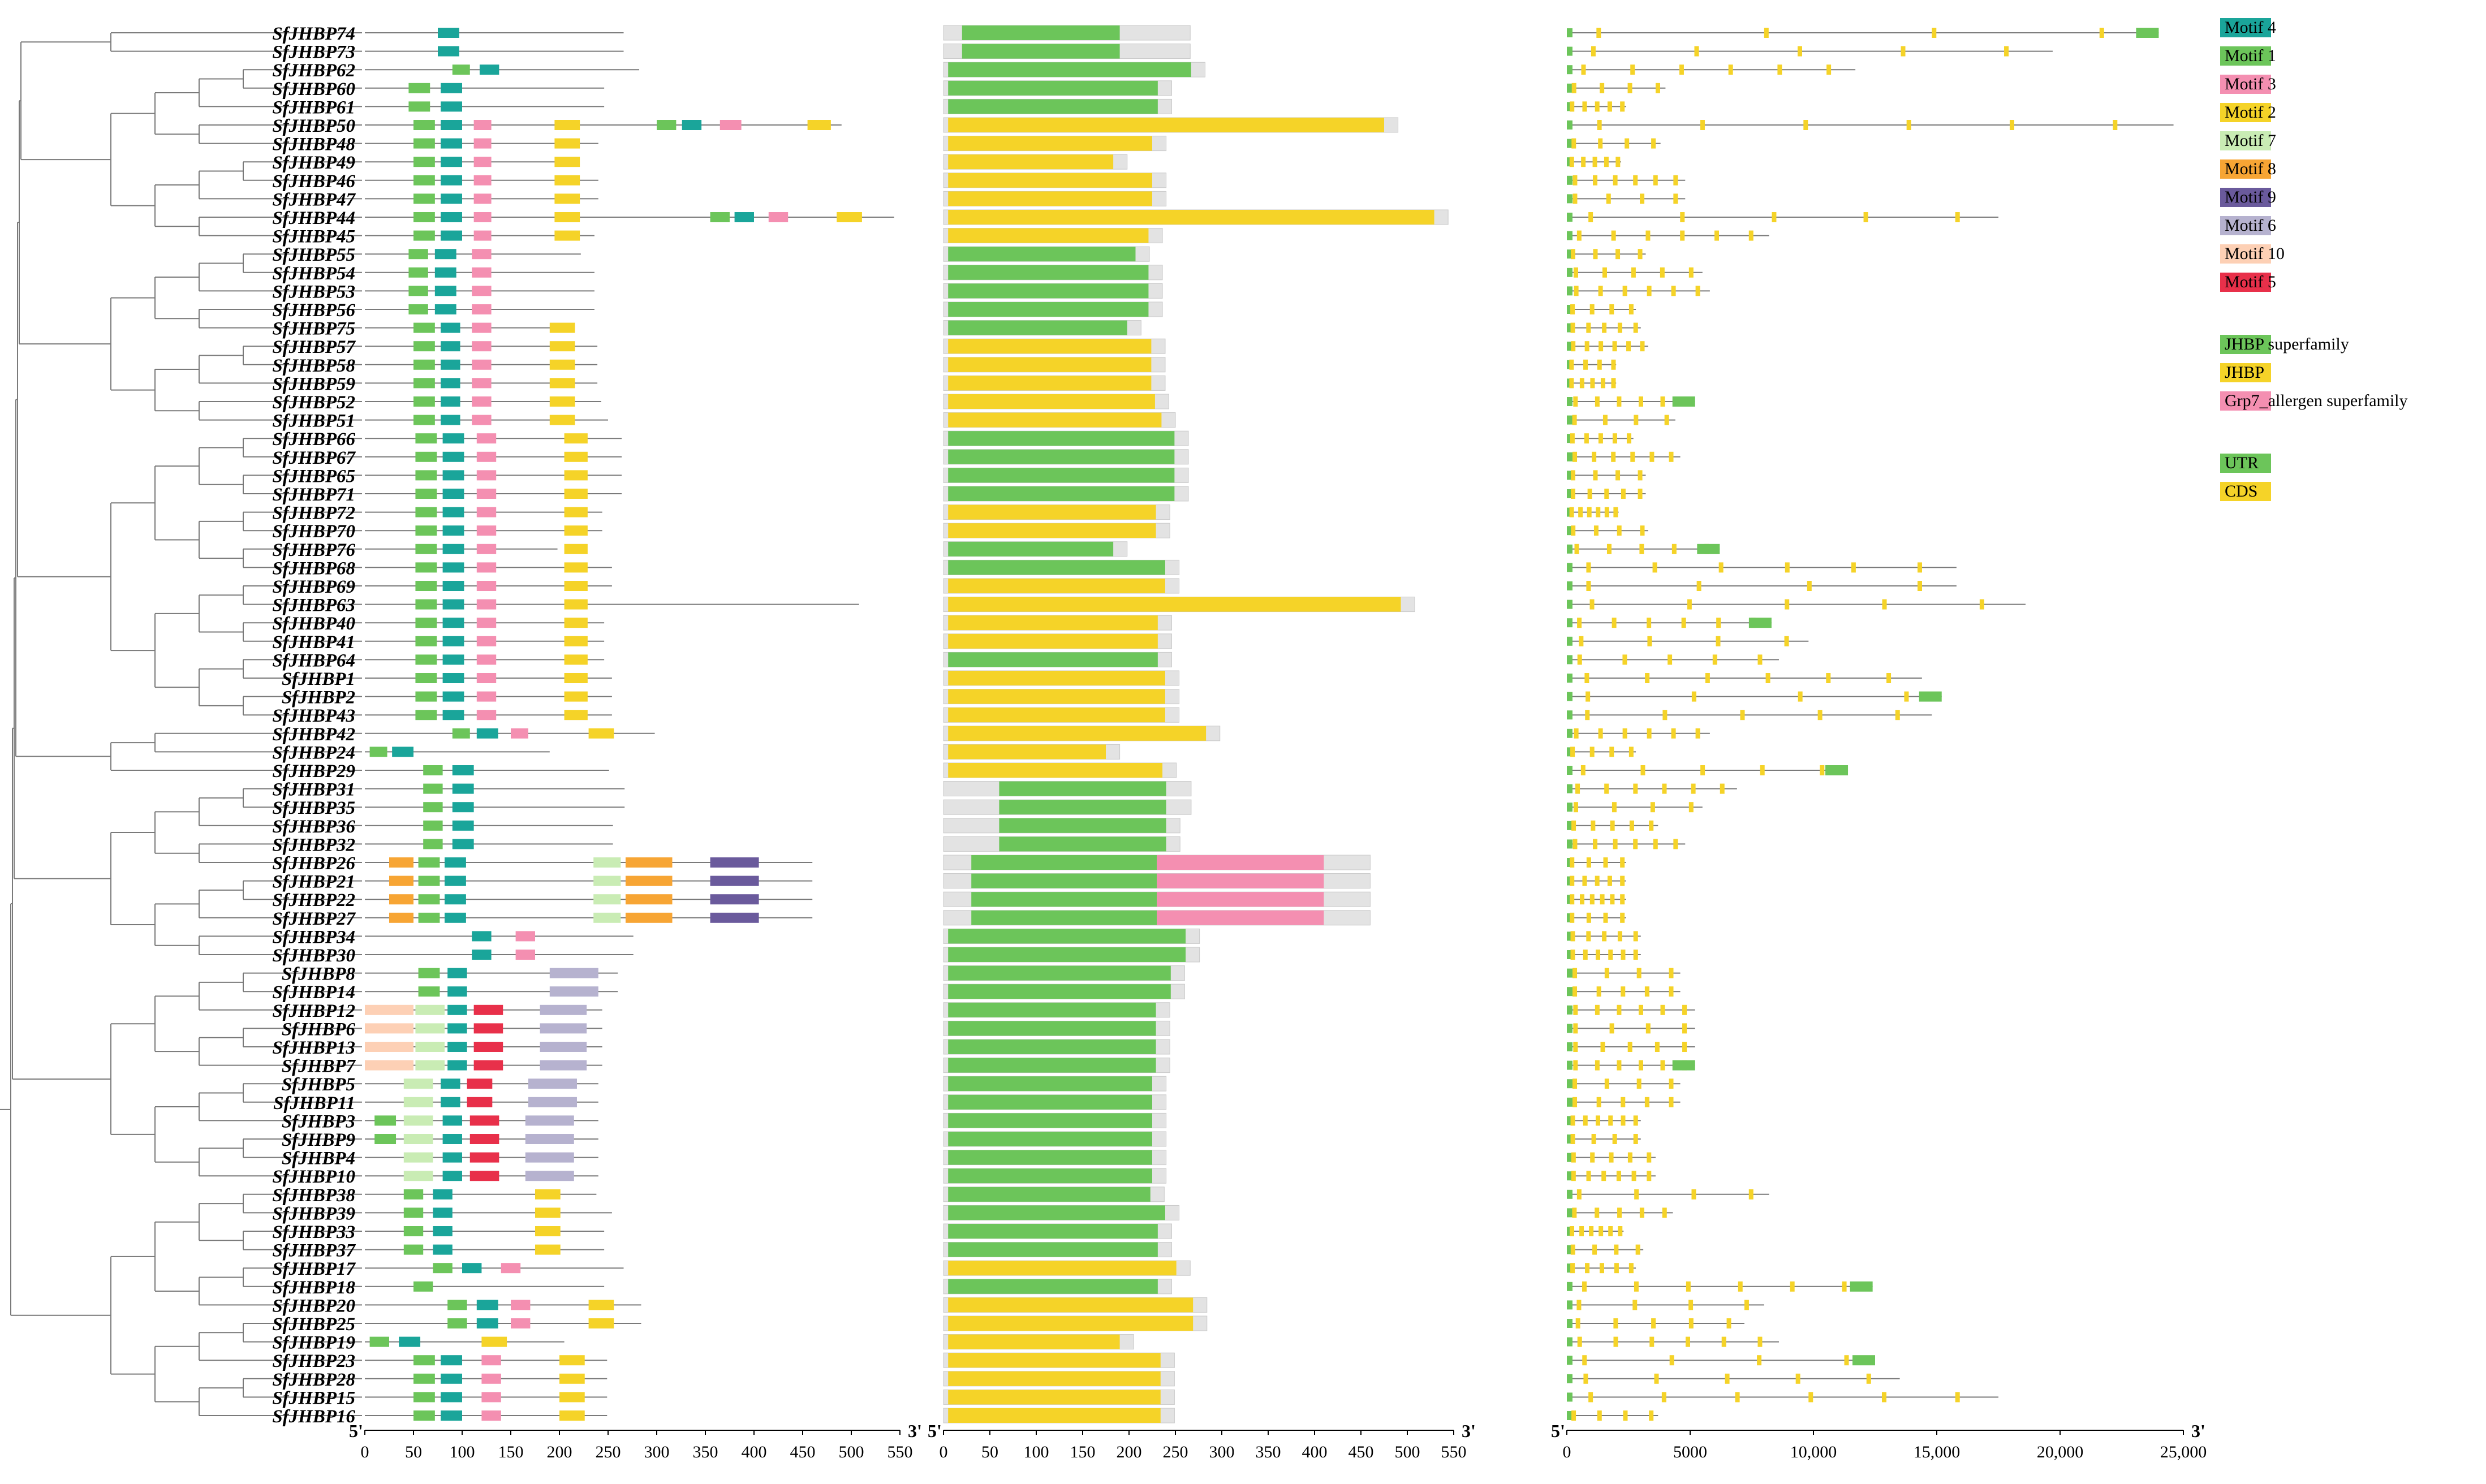 Image resolution: width=2486 pixels, height=1484 pixels. I want to click on three-prime-label: 3', so click(915, 1431).